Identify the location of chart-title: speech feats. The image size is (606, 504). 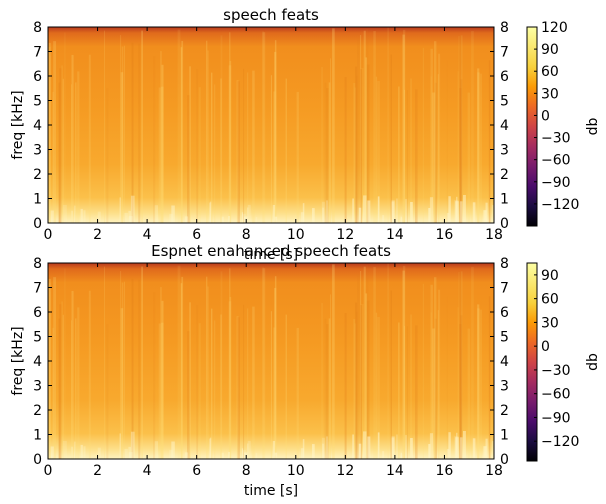
(271, 15).